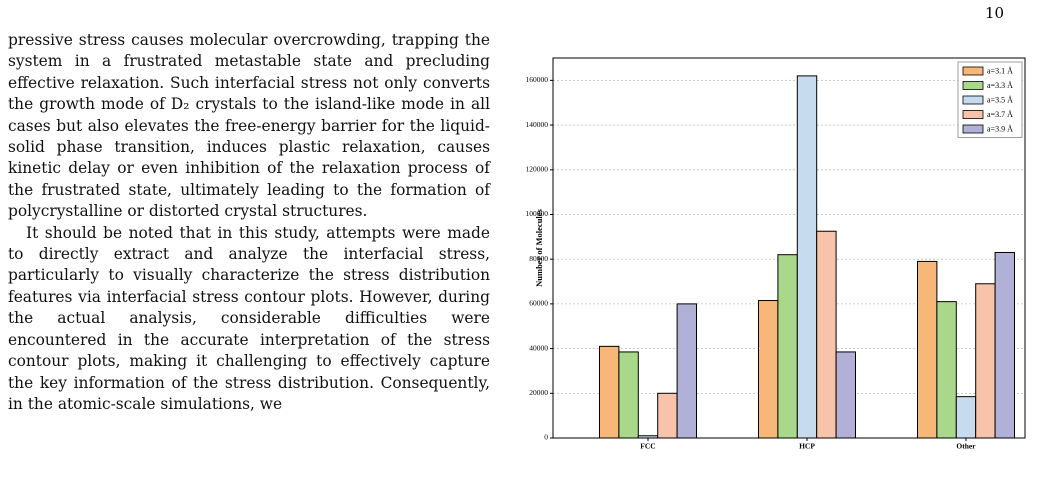 The image size is (1042, 484). Describe the element at coordinates (546, 437) in the screenshot. I see `y-tick-label: 0` at that location.